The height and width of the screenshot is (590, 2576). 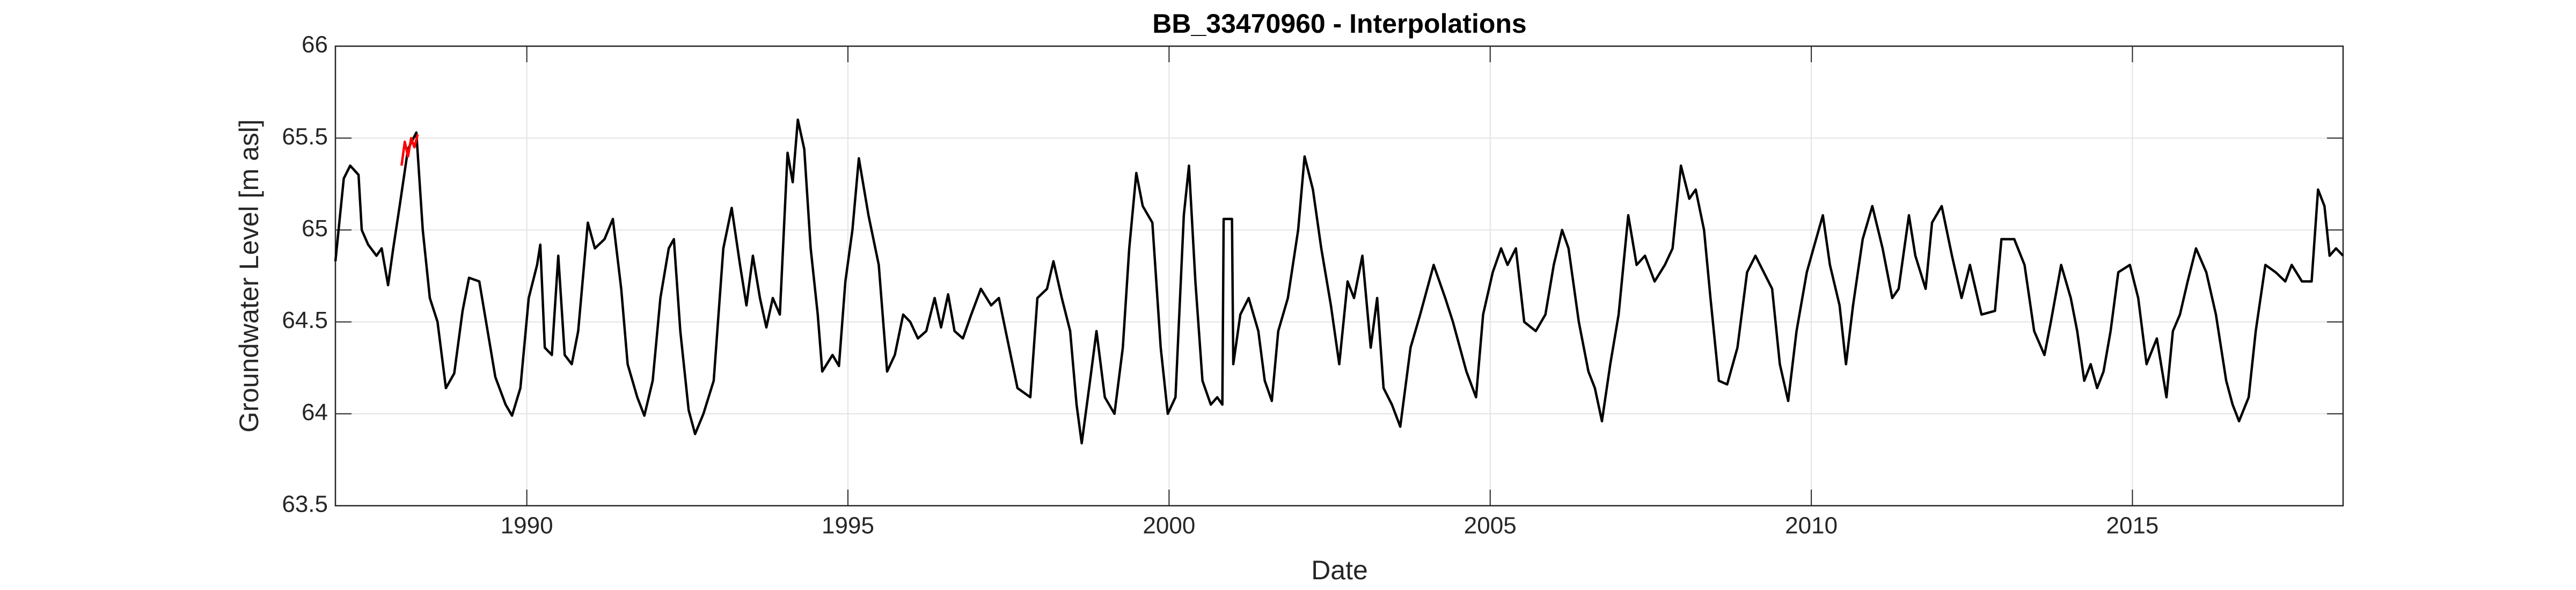 What do you see at coordinates (1490, 526) in the screenshot?
I see `x-tick-label: 2005` at bounding box center [1490, 526].